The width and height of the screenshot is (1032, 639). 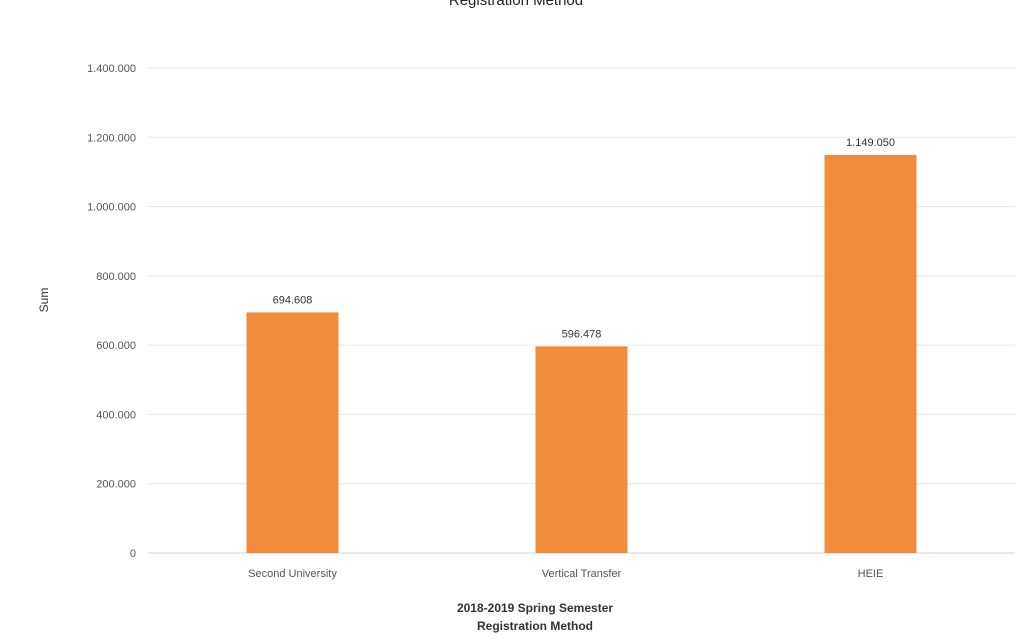 I want to click on x-axis-title-line1: 2018-2019 Spring Semester, so click(x=535, y=608).